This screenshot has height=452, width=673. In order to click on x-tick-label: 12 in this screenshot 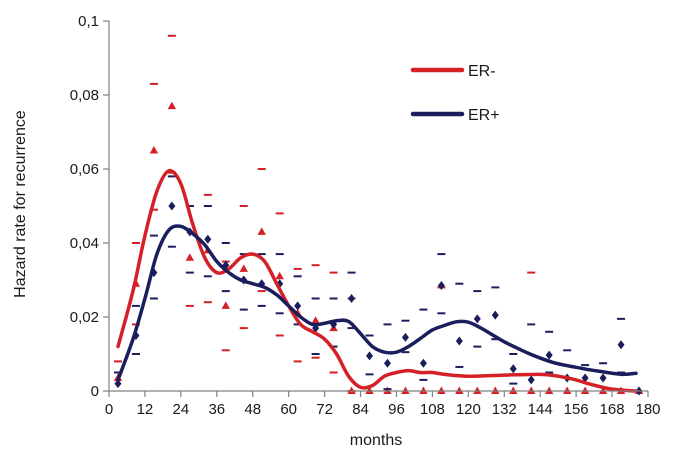, I will do `click(145, 409)`.